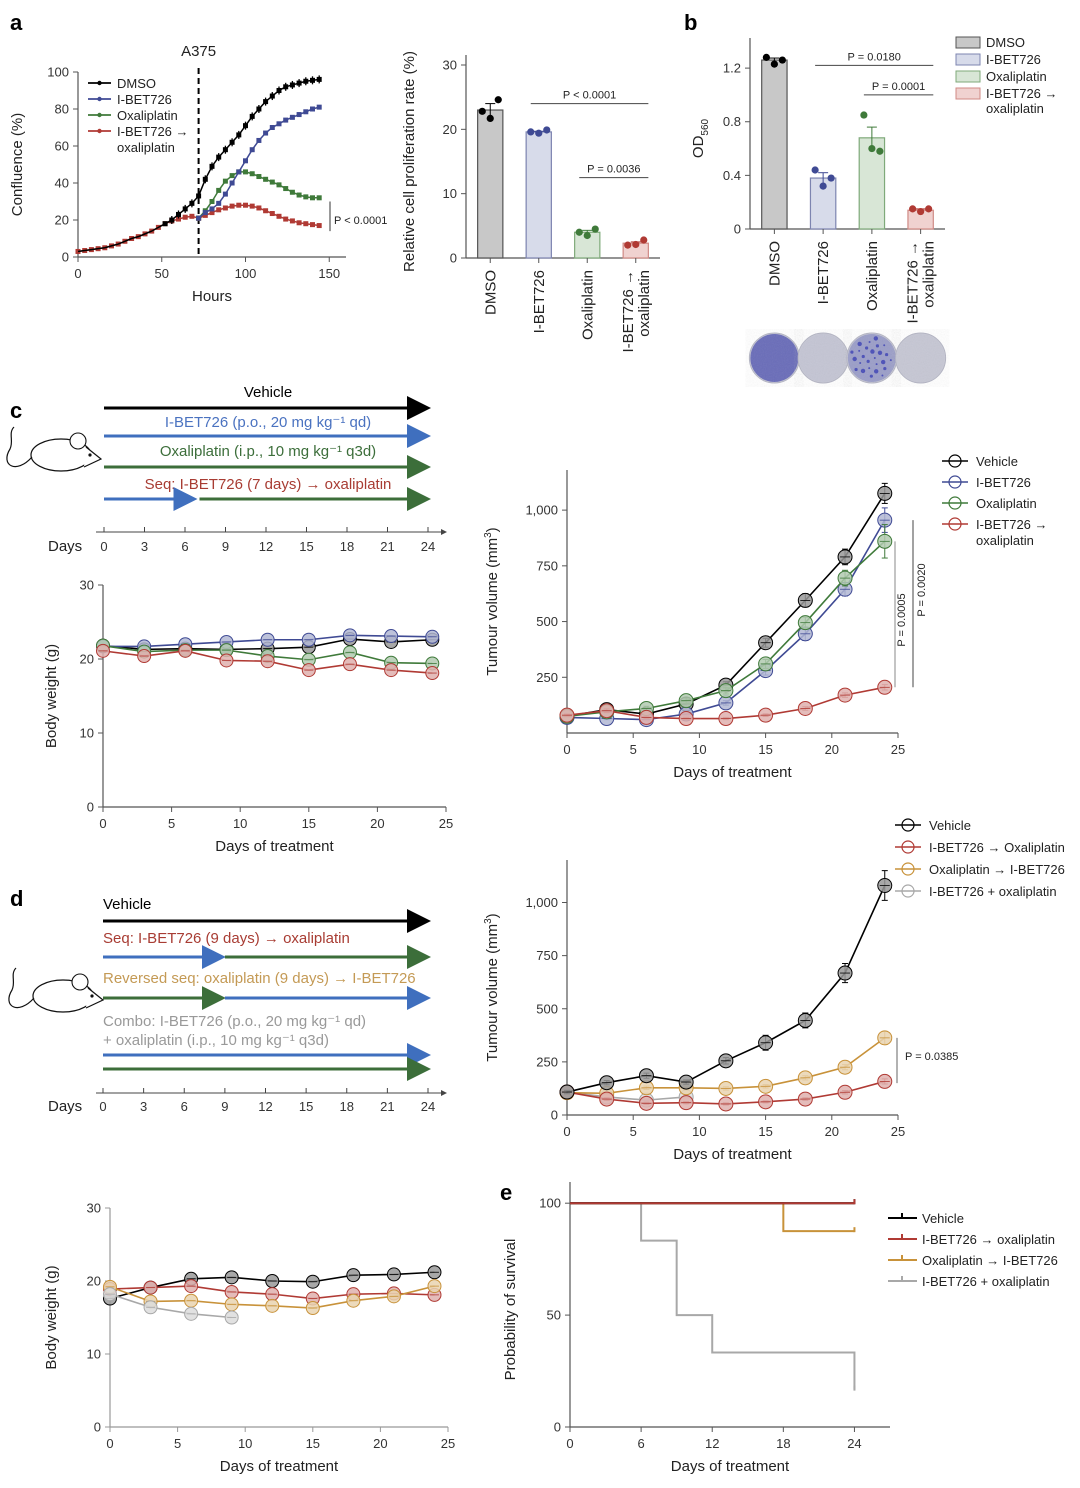 This screenshot has width=1080, height=1488. Describe the element at coordinates (234, 1021) in the screenshot. I see `schedule-label: Combo: I-BET726 (p.o., 20 mg kg⁻¹ qd)` at that location.